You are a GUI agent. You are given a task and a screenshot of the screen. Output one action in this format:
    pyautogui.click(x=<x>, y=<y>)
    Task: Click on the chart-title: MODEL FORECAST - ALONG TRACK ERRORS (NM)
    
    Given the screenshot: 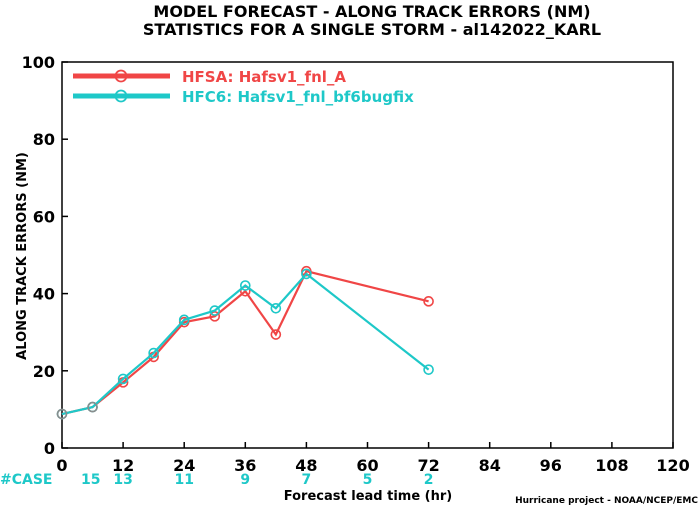 What is the action you would take?
    pyautogui.click(x=371, y=11)
    